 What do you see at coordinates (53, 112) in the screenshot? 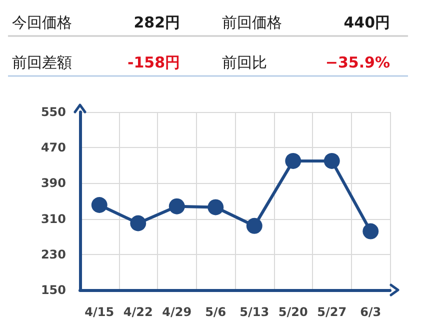
I see `y-tick-label: 550` at bounding box center [53, 112].